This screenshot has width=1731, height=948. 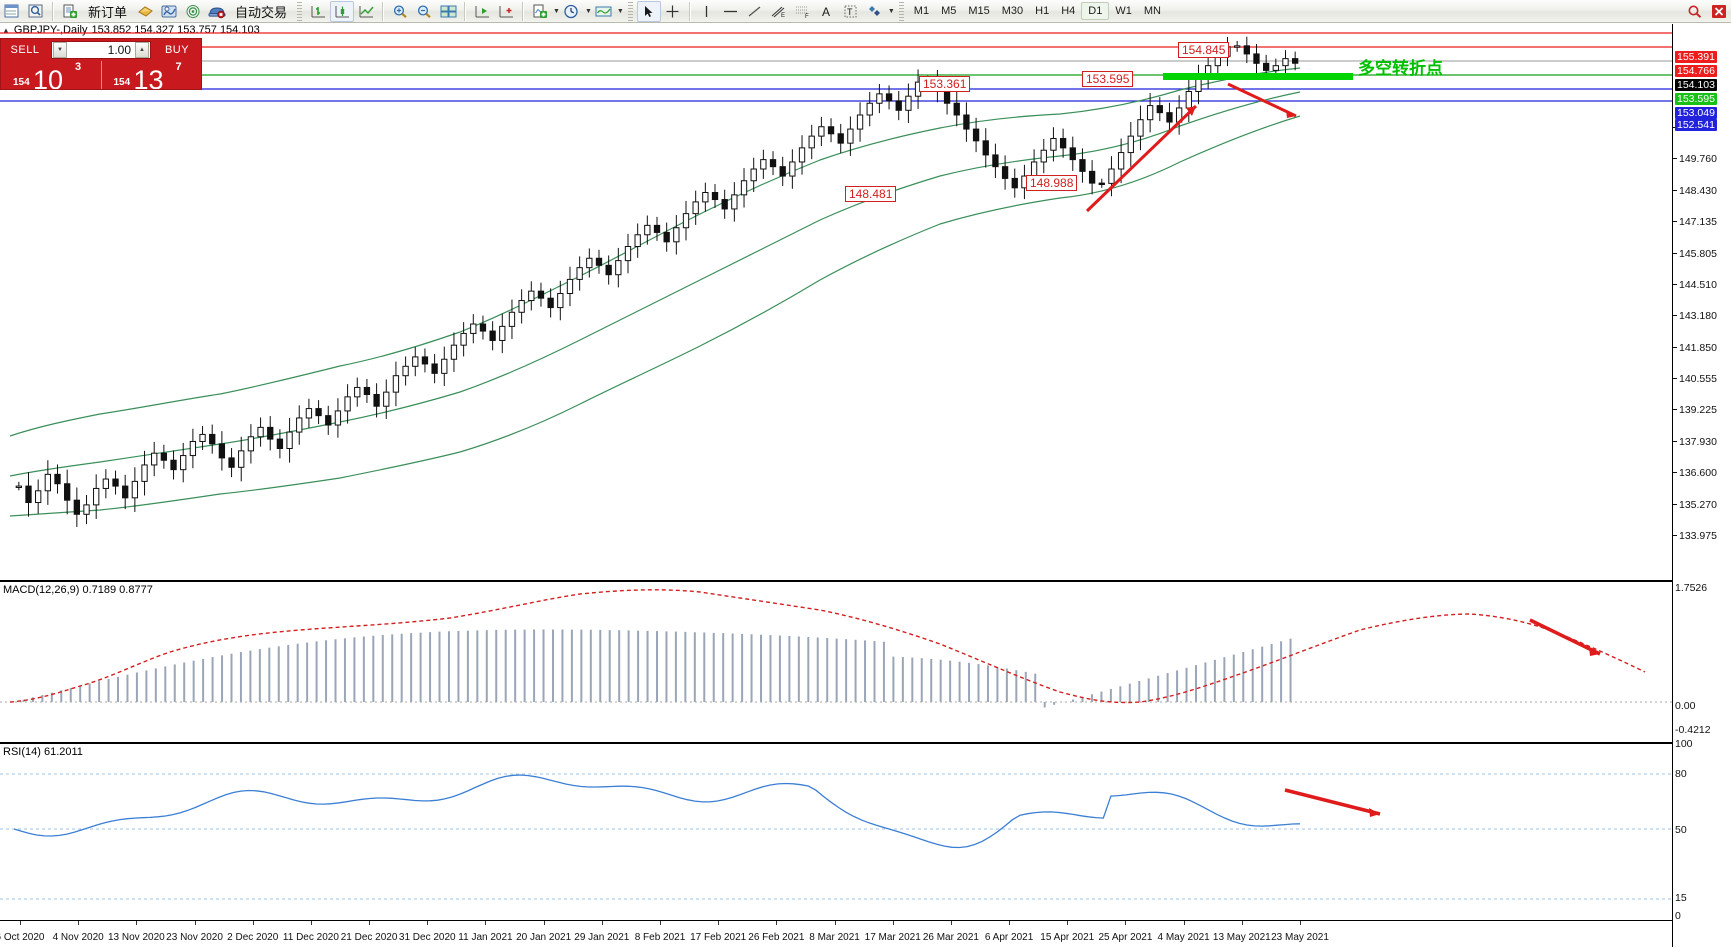 What do you see at coordinates (731, 11) in the screenshot?
I see `horizontal-line-icon` at bounding box center [731, 11].